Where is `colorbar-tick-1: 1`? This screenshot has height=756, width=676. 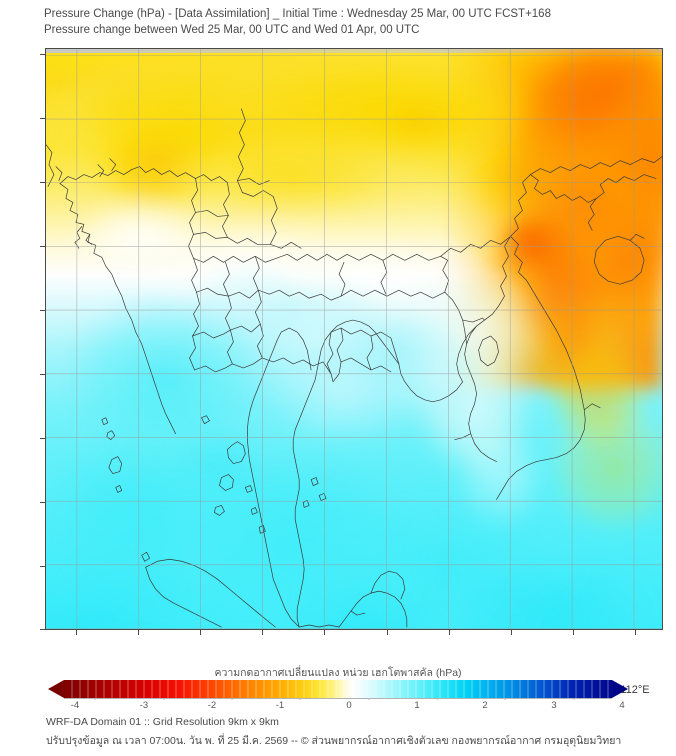
colorbar-tick-1: 1 is located at coordinates (417, 705).